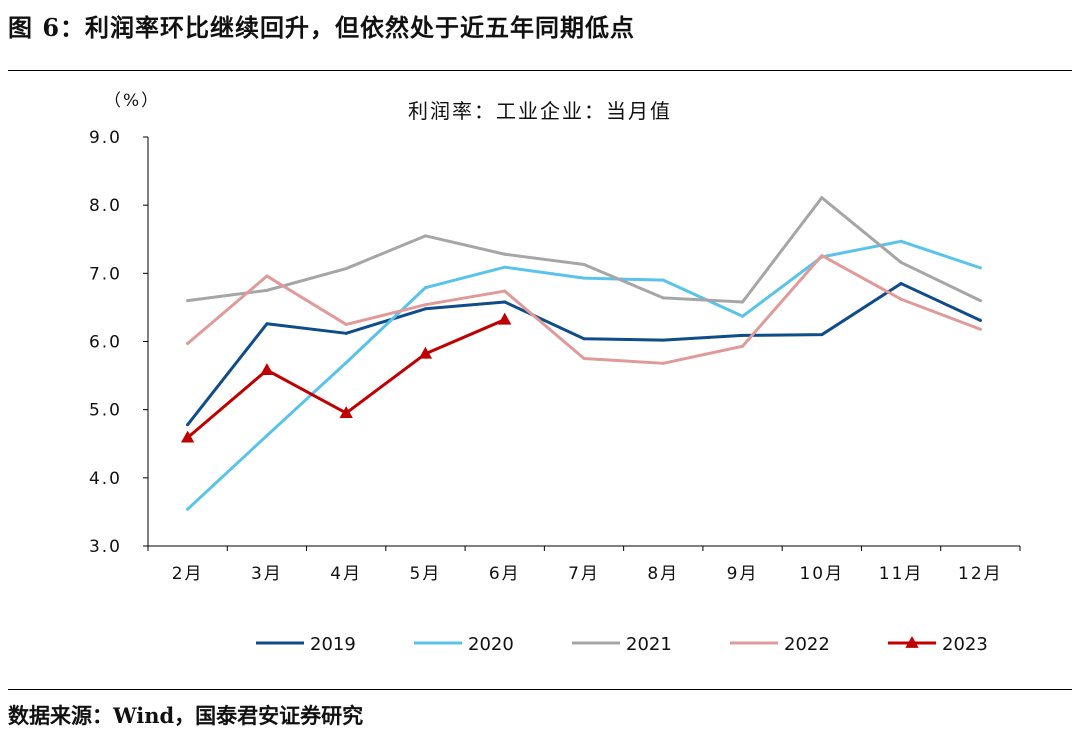 The height and width of the screenshot is (730, 1080). I want to click on x-axis: 2月 3月 4月 5月 6月 7月 8月 9月 10月 11月 12月, so click(584, 564).